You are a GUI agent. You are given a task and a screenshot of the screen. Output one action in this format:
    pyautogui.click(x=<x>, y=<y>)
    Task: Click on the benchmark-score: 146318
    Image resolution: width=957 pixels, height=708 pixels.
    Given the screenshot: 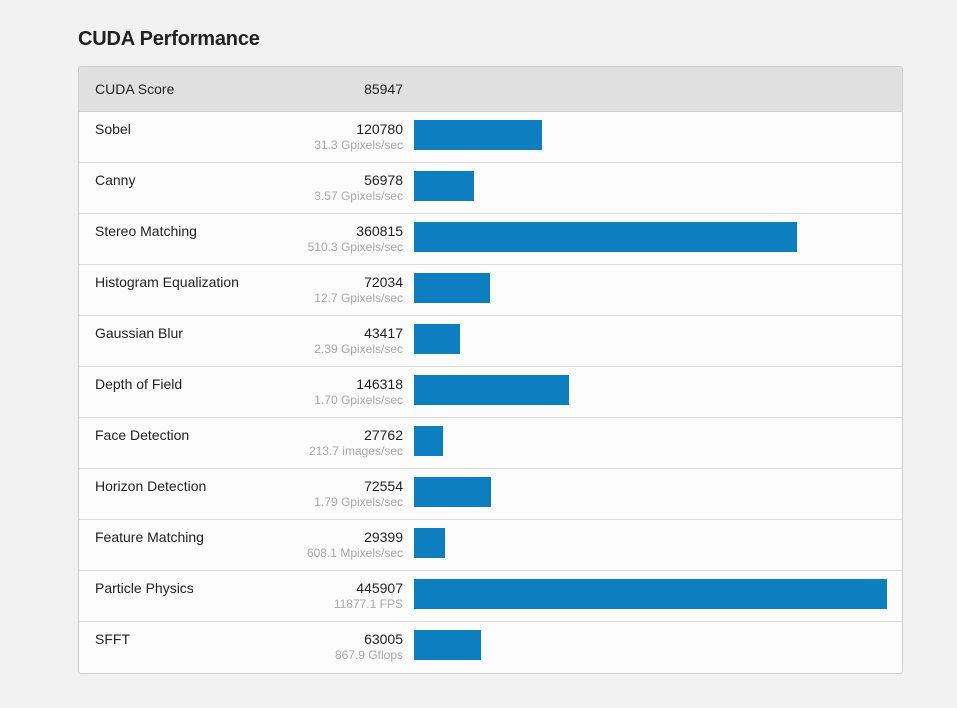 What is the action you would take?
    pyautogui.click(x=379, y=384)
    